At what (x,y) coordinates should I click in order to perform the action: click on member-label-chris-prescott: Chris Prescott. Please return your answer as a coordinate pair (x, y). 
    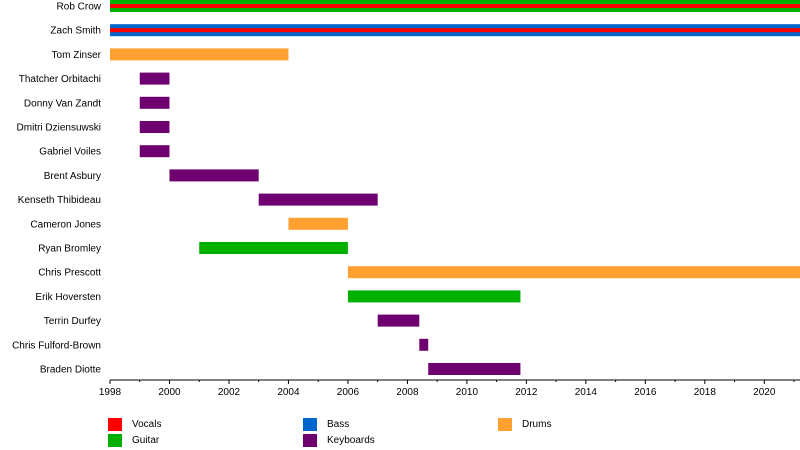
    Looking at the image, I should click on (69, 273).